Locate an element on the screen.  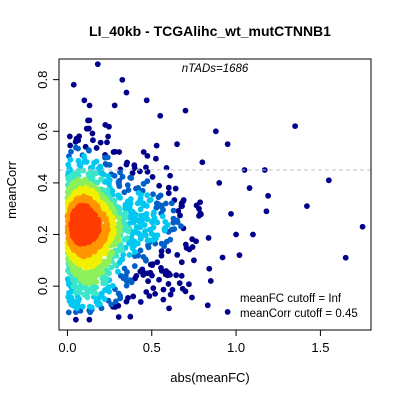
fc-cutoff-annotation: meanFC cutoff = Inf is located at coordinates (291, 299).